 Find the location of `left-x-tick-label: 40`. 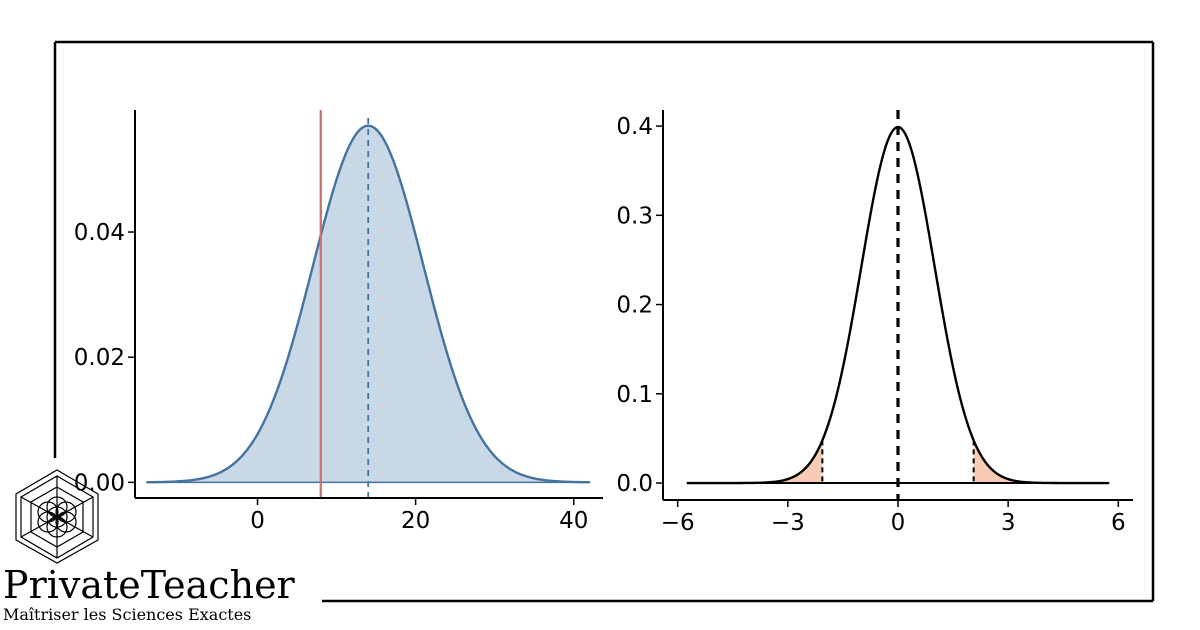

left-x-tick-label: 40 is located at coordinates (573, 521).